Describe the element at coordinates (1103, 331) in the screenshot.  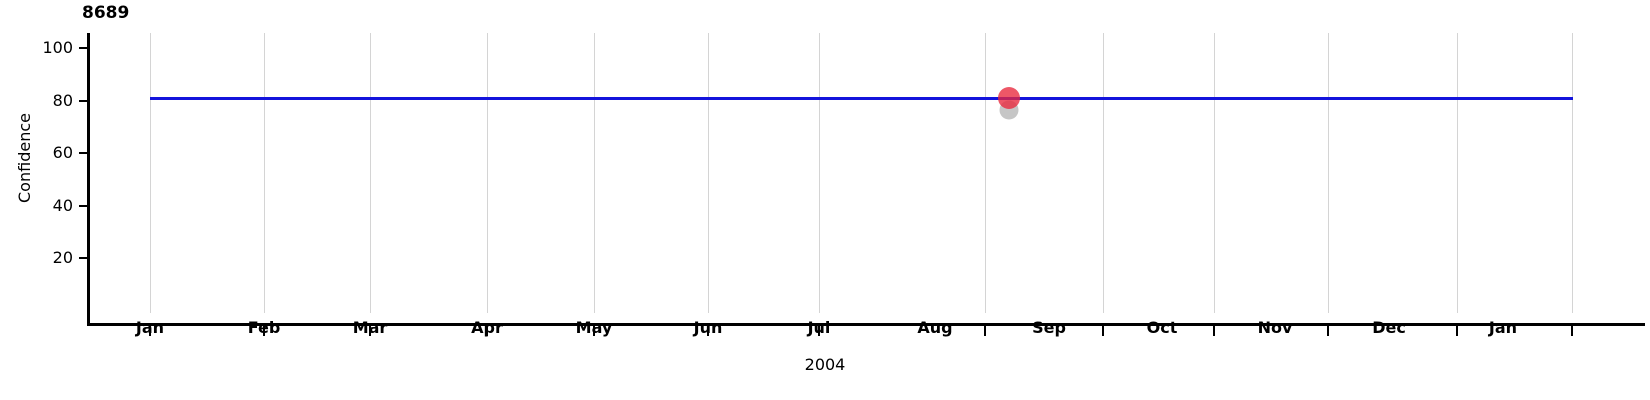
I see `x-tick-sep` at that location.